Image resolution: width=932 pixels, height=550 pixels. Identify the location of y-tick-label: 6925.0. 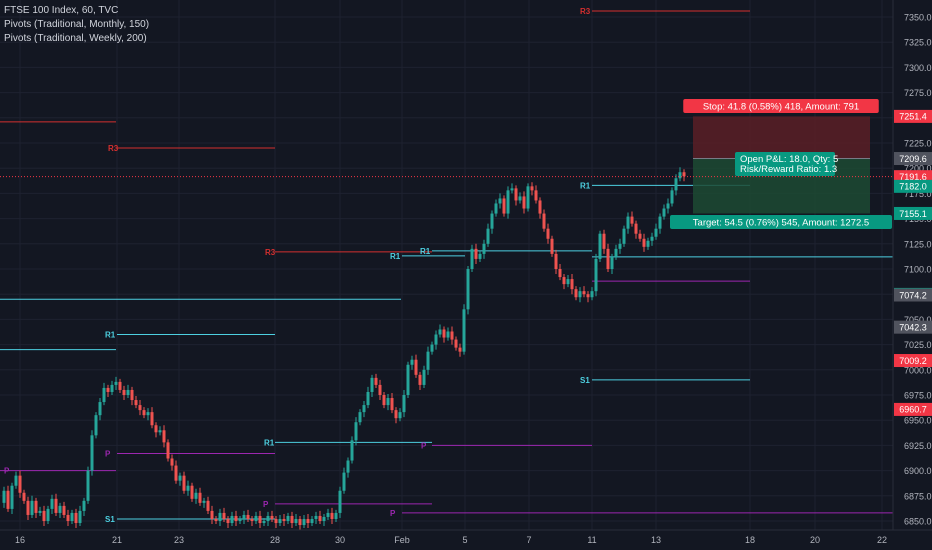
(918, 446).